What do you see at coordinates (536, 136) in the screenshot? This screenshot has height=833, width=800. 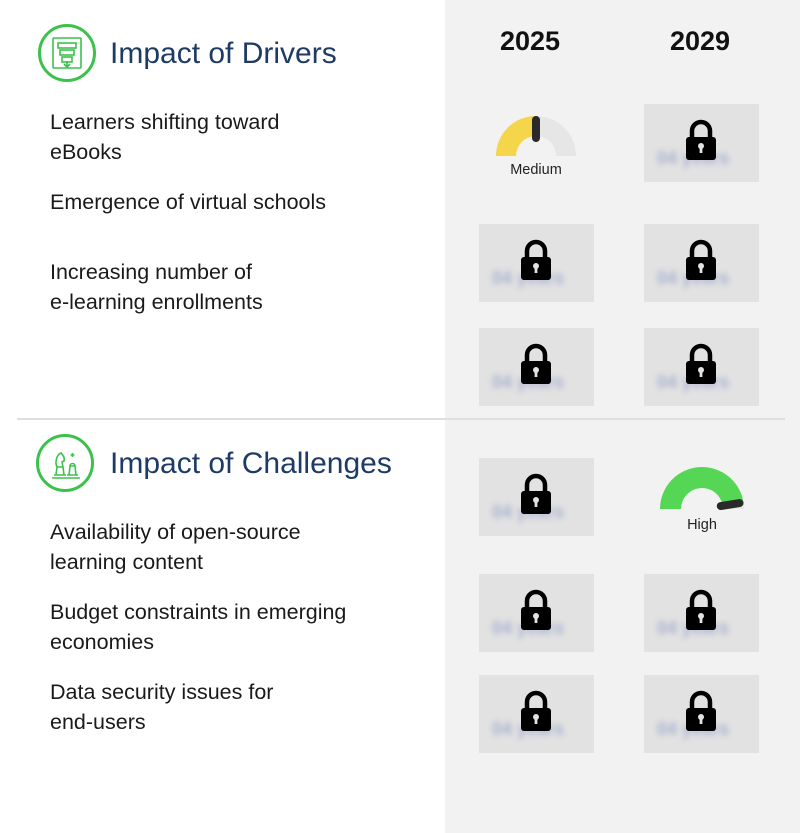 I see `medium-gauge` at bounding box center [536, 136].